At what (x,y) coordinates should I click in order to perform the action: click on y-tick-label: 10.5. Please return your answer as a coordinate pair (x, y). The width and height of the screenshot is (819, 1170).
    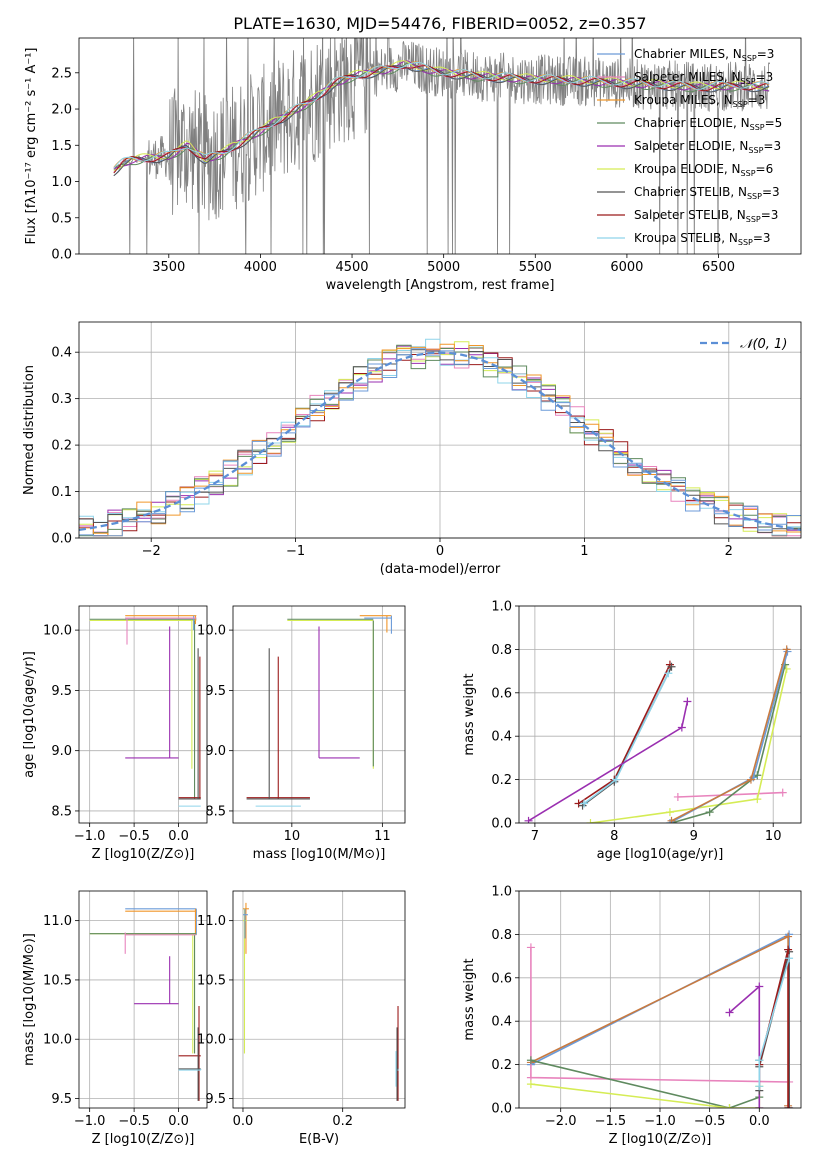
    Looking at the image, I should click on (57, 980).